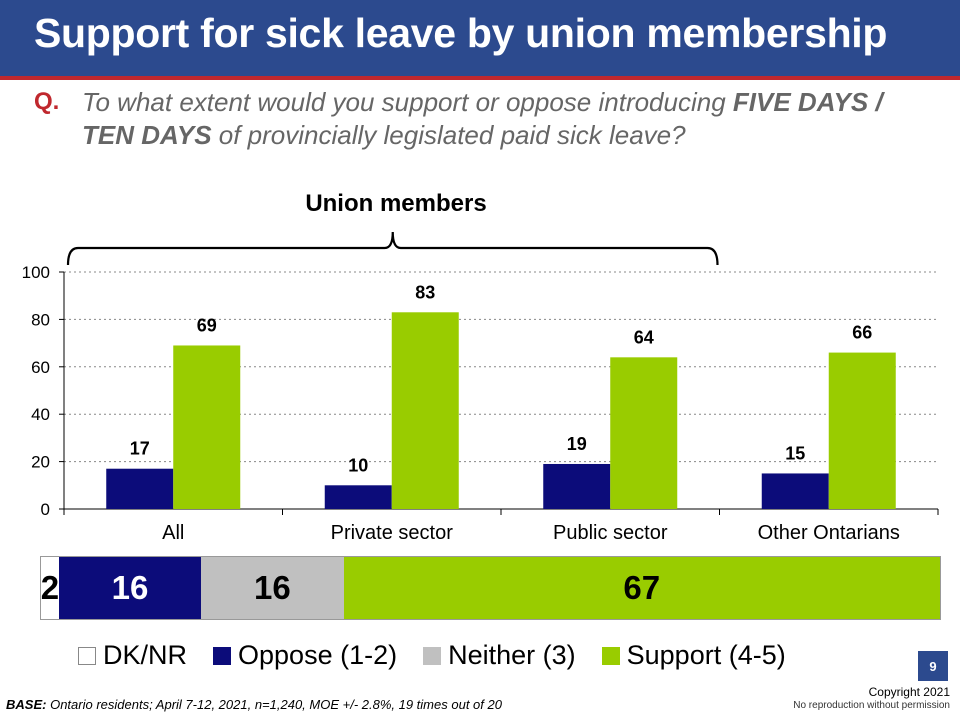  What do you see at coordinates (396, 203) in the screenshot?
I see `union-members-label: Union members` at bounding box center [396, 203].